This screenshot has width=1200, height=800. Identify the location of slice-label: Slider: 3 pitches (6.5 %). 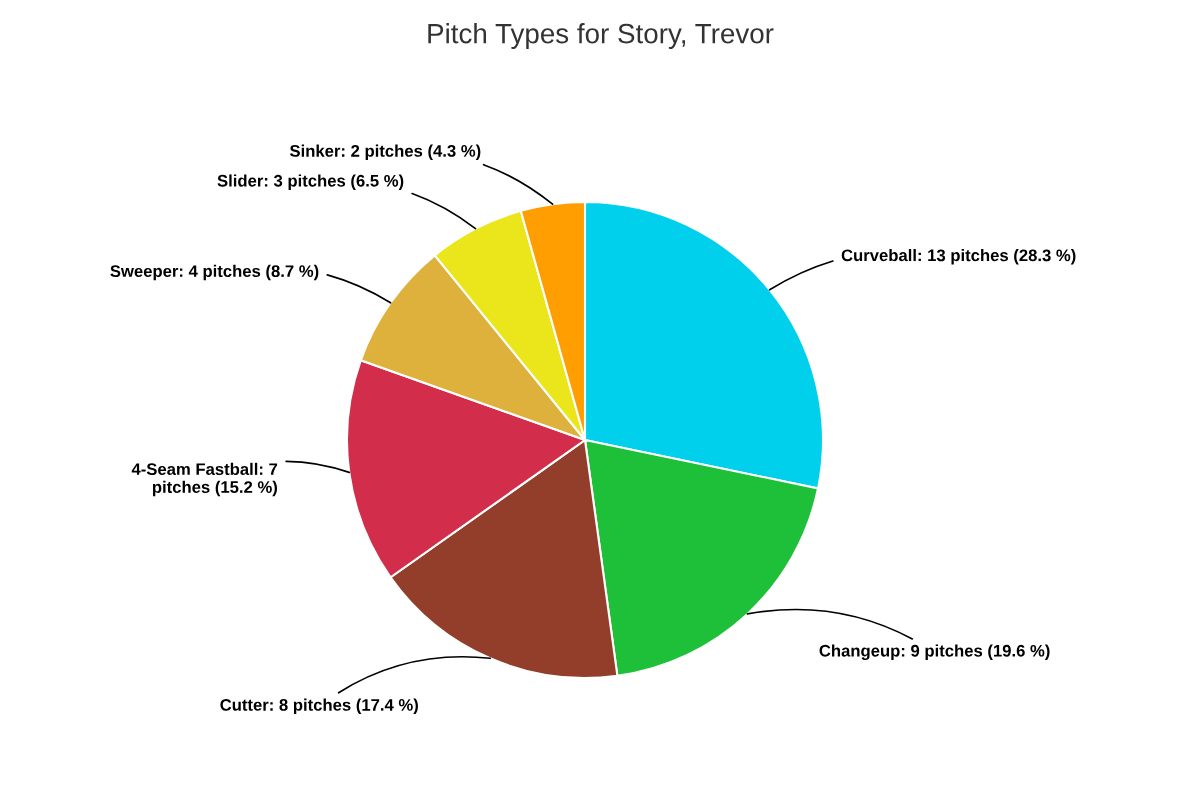
(310, 182).